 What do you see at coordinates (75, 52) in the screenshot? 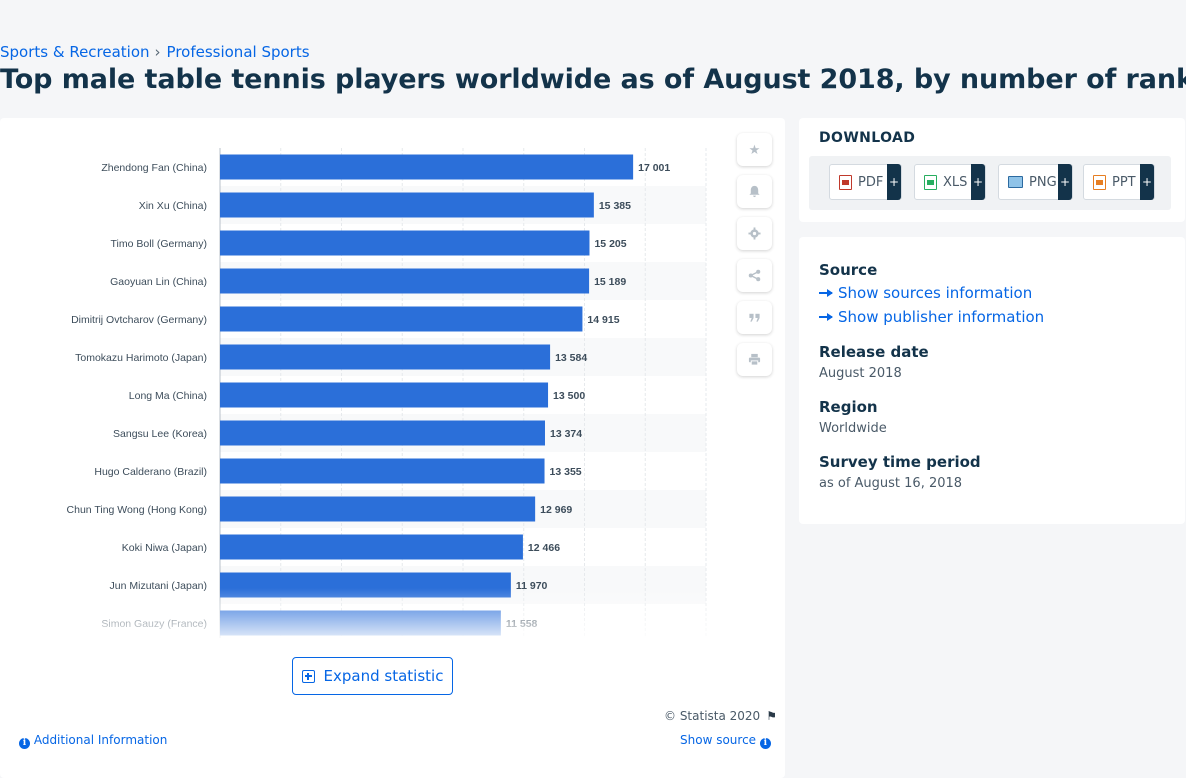
I see `breadcrumb-sports-recreation: Sports & Recreation` at bounding box center [75, 52].